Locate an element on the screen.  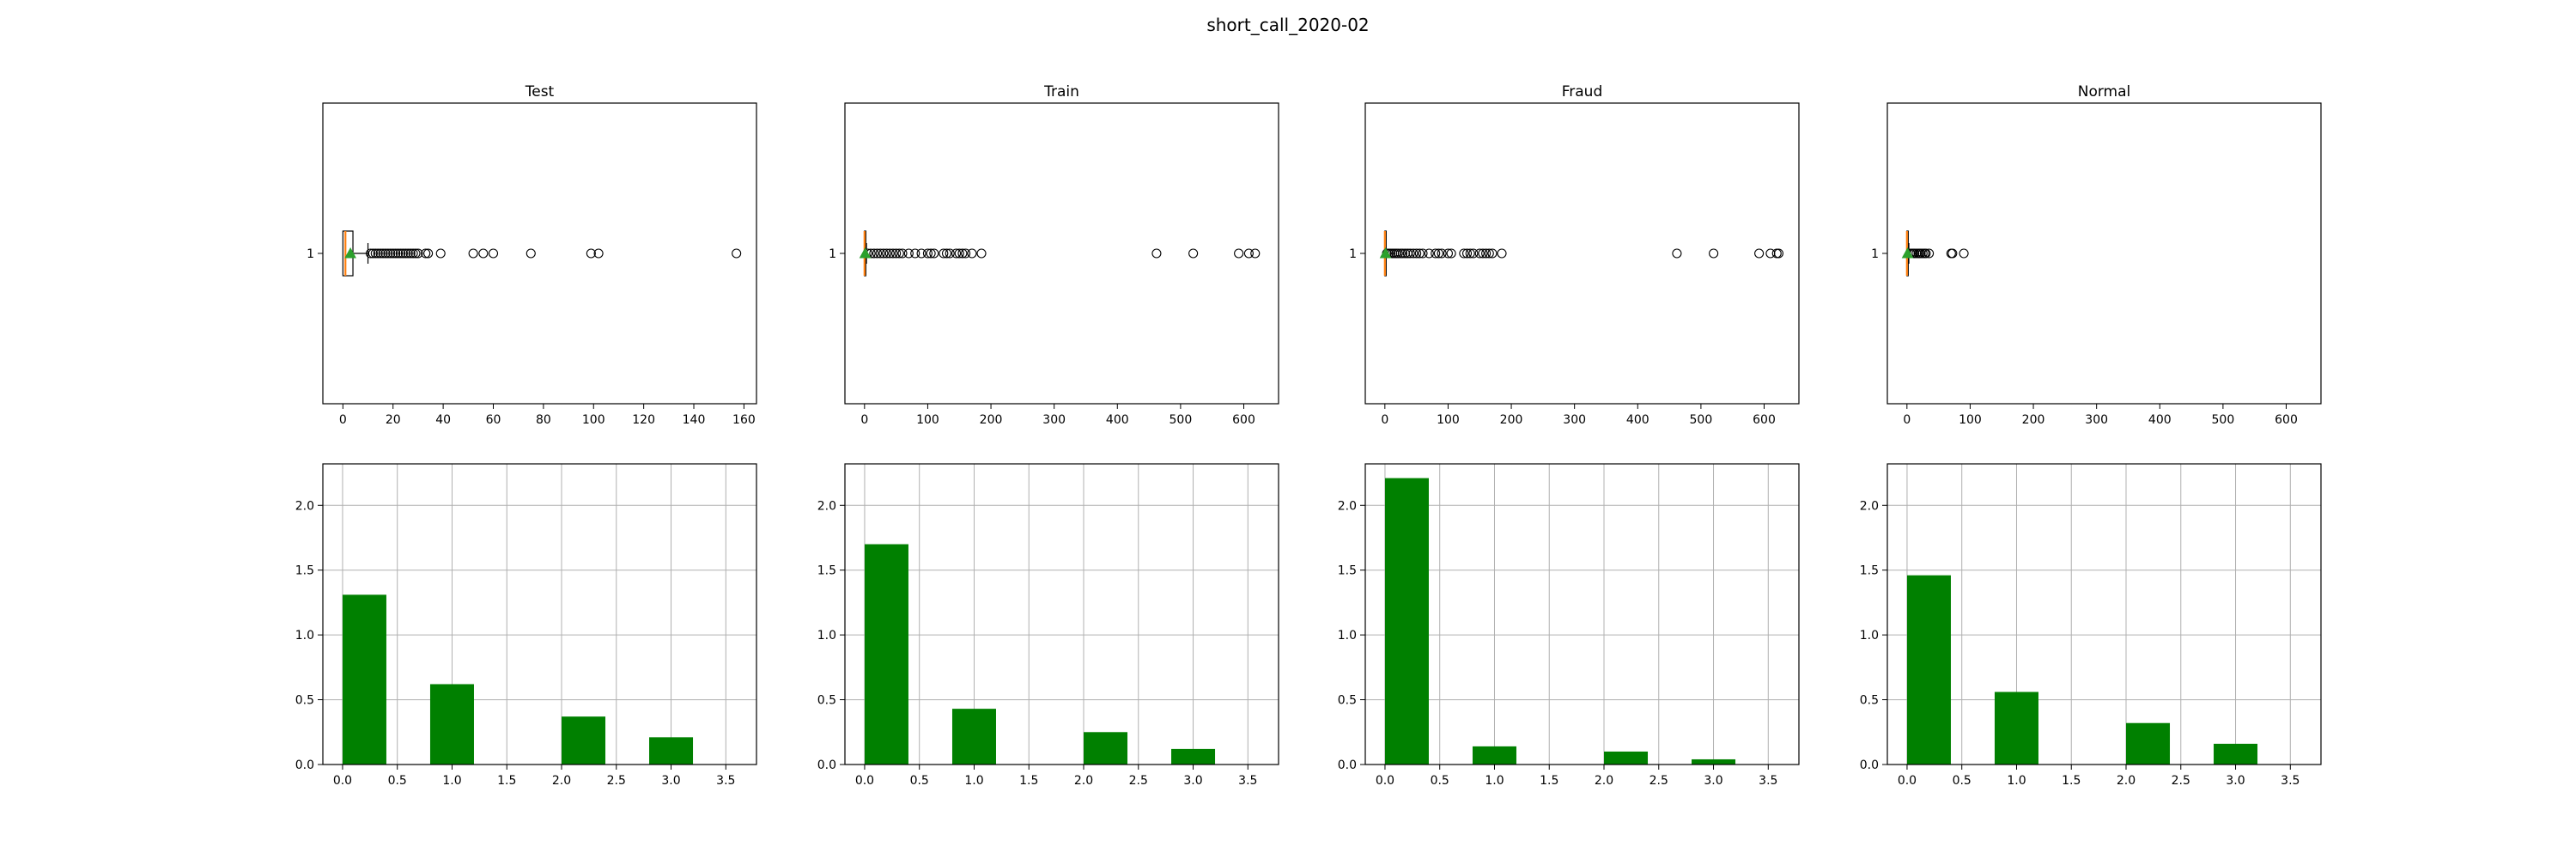
mean-marker is located at coordinates (865, 253).